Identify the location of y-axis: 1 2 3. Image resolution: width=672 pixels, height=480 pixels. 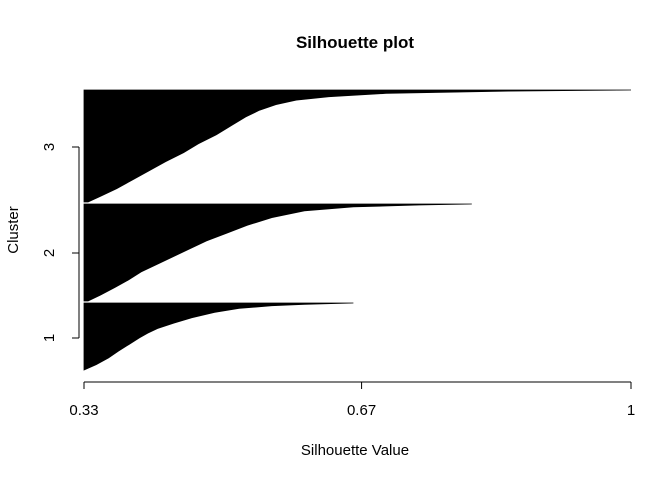
(60, 242).